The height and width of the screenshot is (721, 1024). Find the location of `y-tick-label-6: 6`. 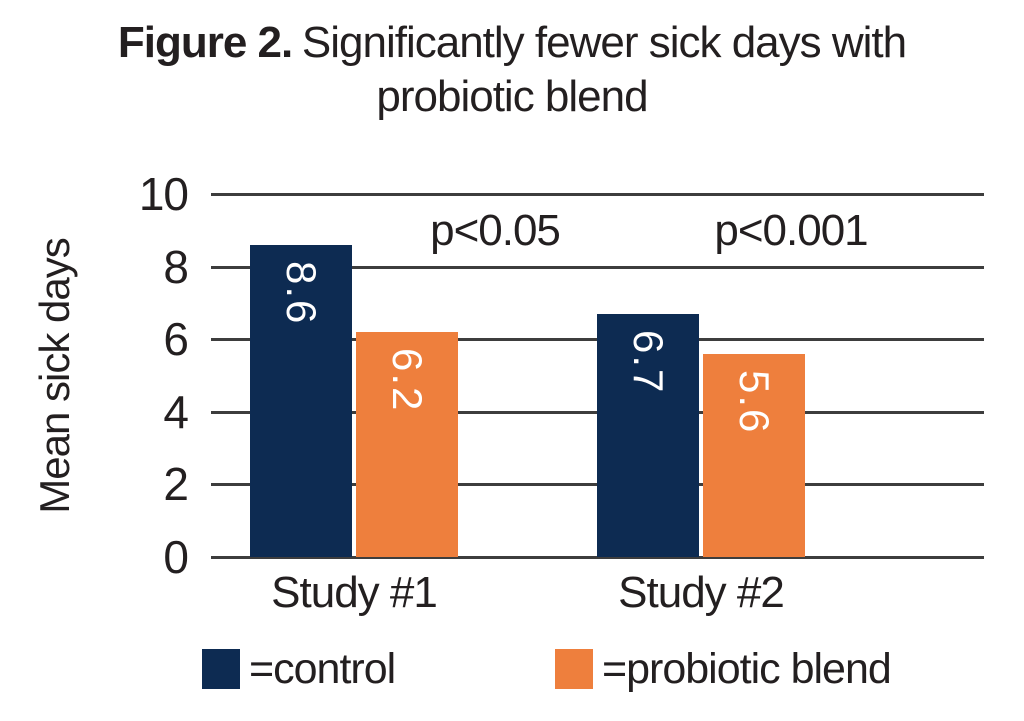

y-tick-label-6: 6 is located at coordinates (176, 339).